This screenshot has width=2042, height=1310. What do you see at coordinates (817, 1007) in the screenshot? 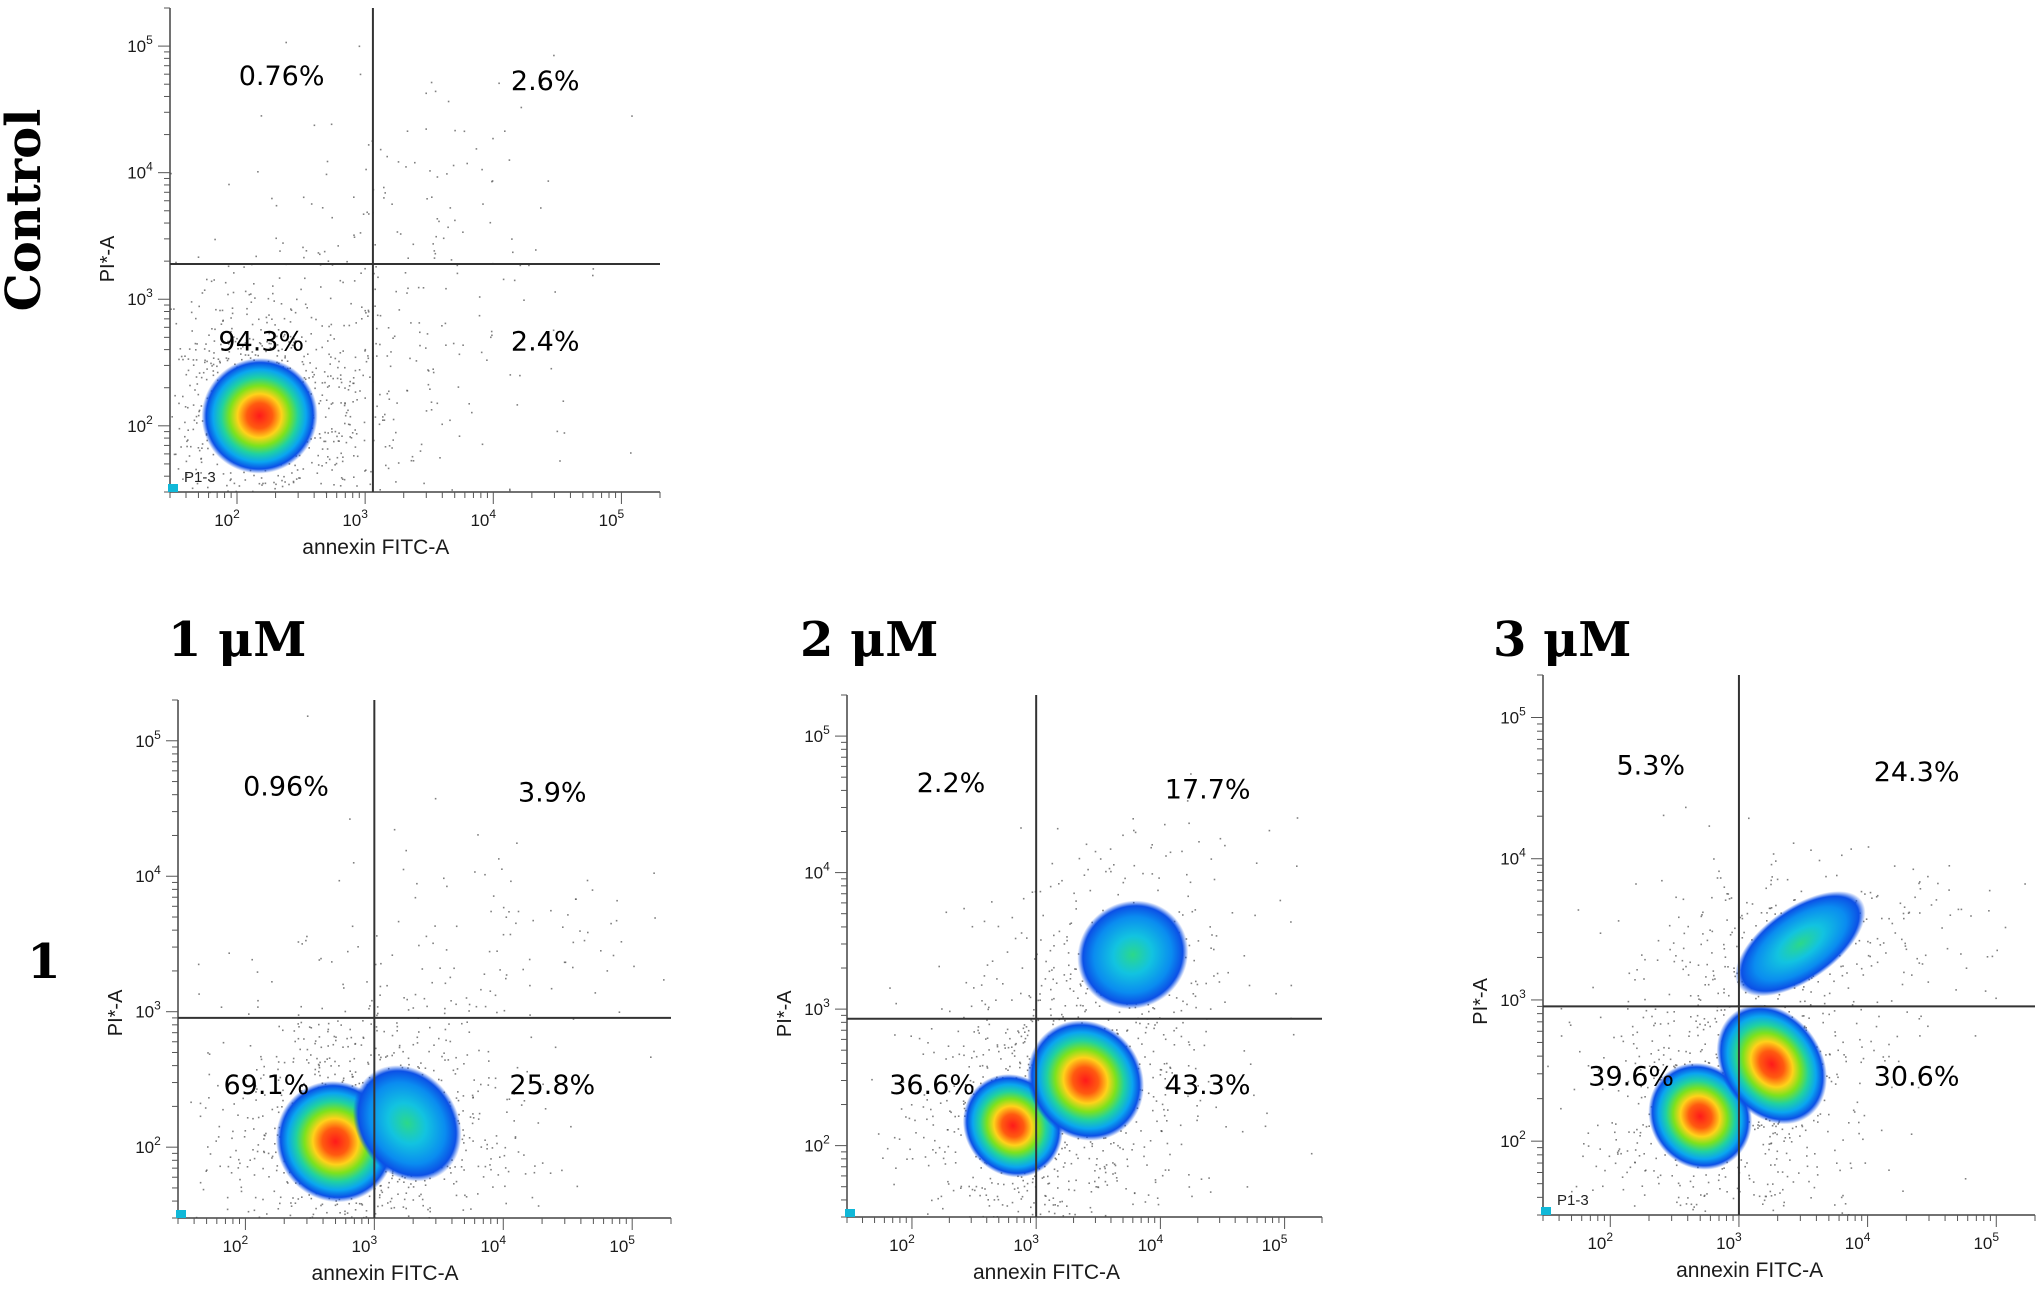
I see `y-tick-label: 103` at bounding box center [817, 1007].